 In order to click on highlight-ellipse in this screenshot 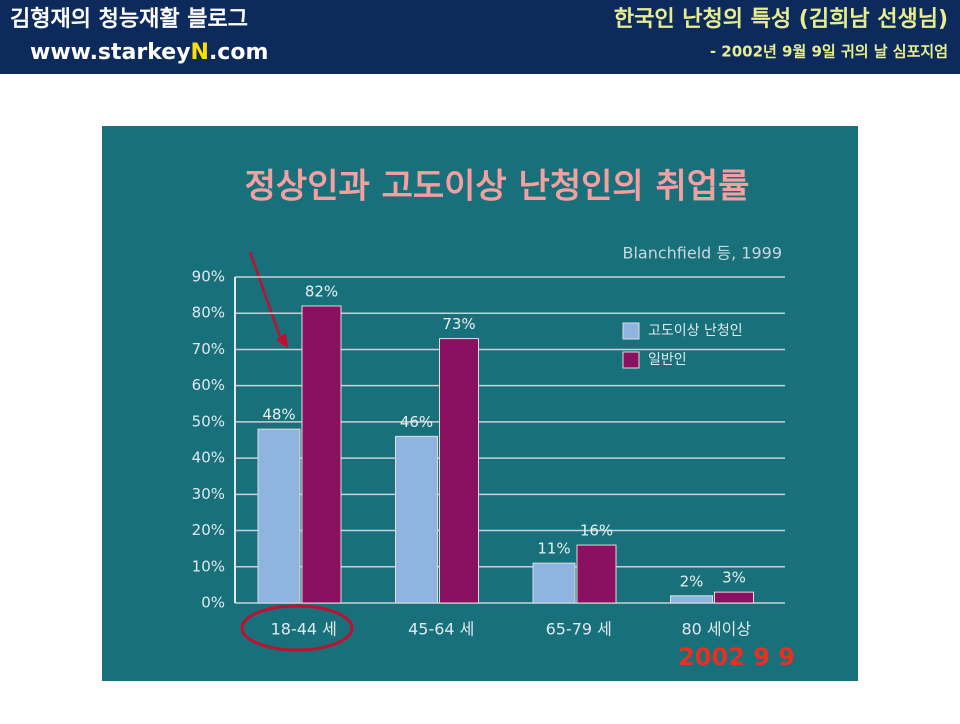, I will do `click(297, 628)`.